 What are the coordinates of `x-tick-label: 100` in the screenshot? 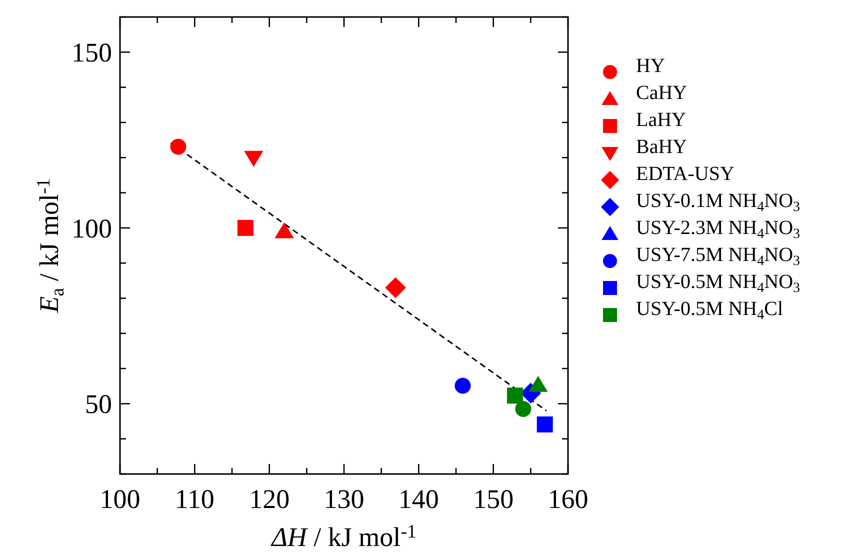 It's located at (120, 499).